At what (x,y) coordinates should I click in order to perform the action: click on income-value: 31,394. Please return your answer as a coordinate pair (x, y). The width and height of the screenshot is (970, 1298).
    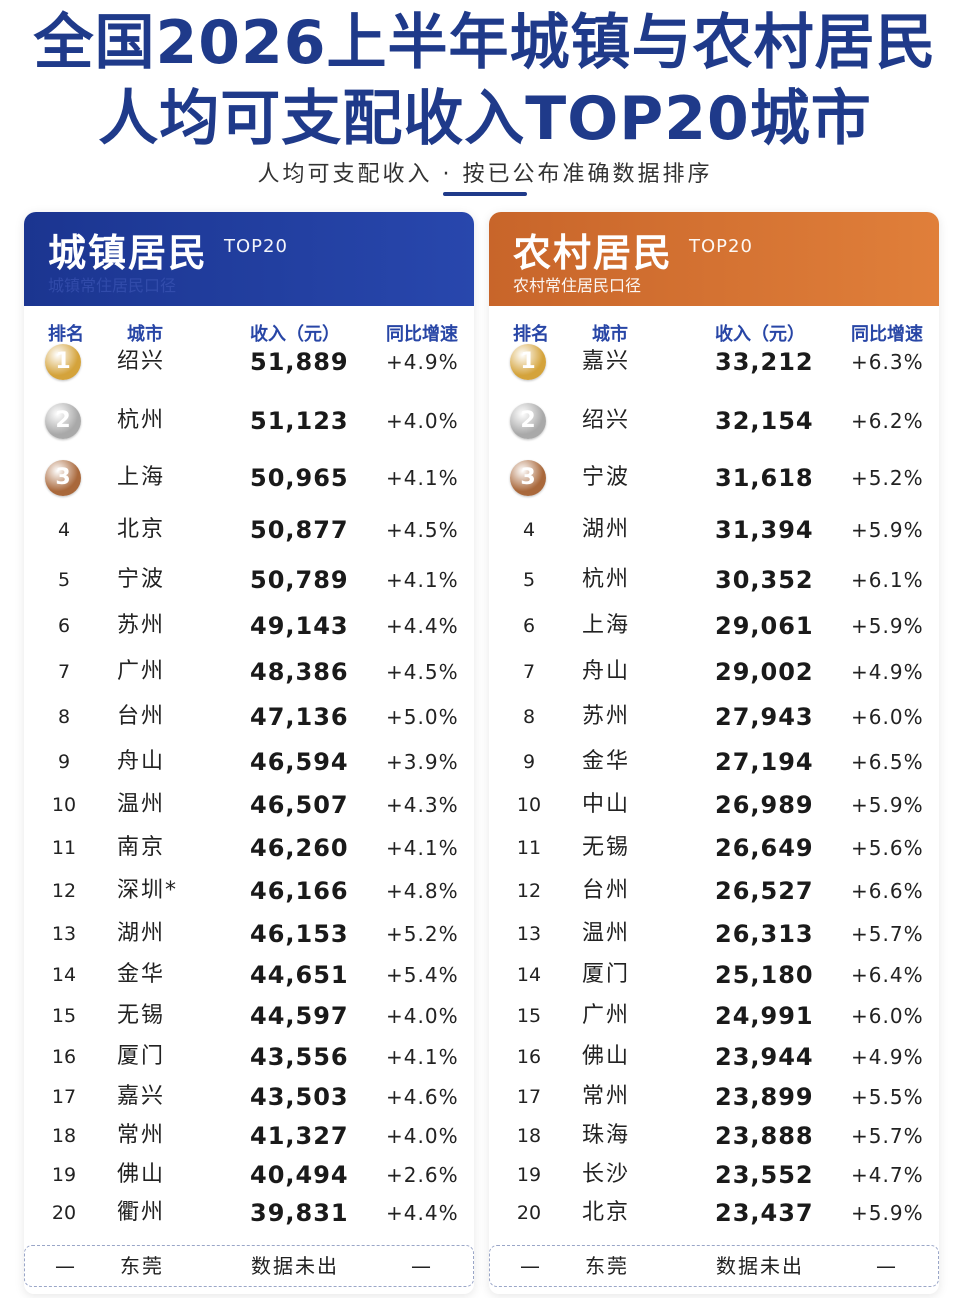
    Looking at the image, I should click on (764, 530).